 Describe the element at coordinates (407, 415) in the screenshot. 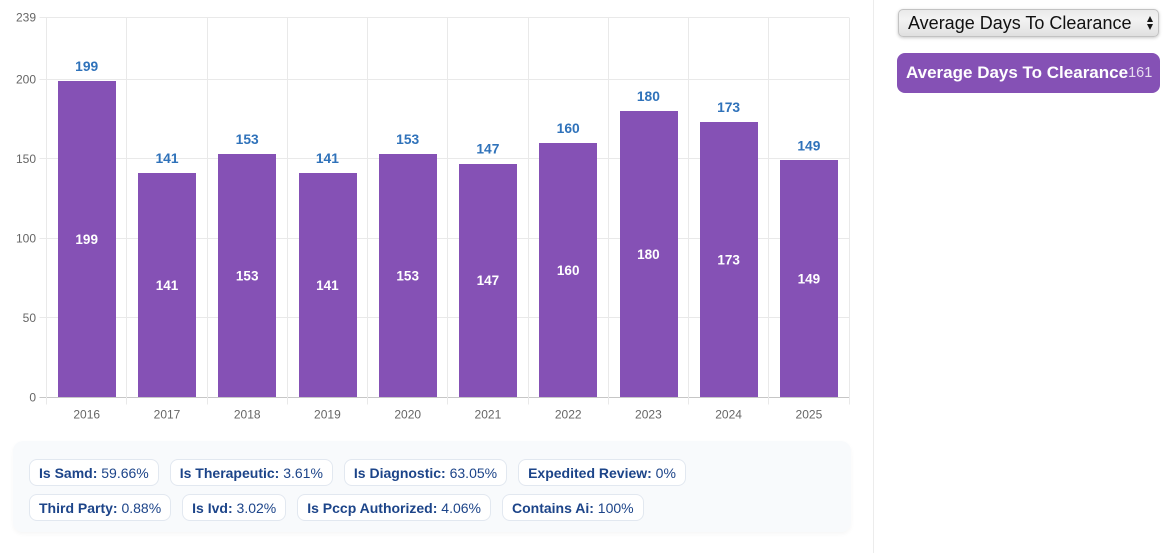

I see `svg-text: 2020` at that location.